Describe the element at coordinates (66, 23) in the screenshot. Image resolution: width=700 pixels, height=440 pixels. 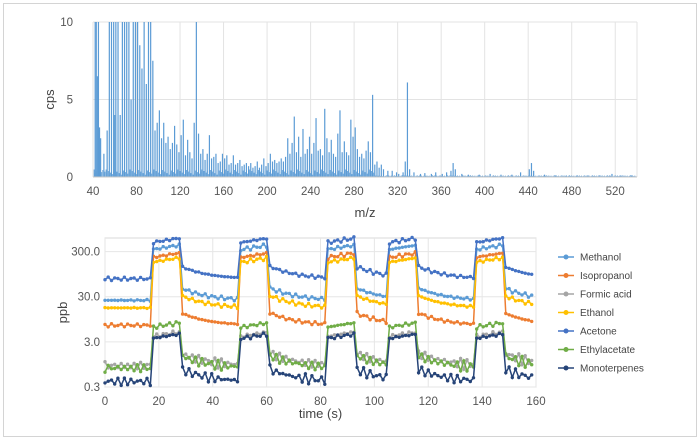
I see `spectrum-y-tick-label: 10` at that location.